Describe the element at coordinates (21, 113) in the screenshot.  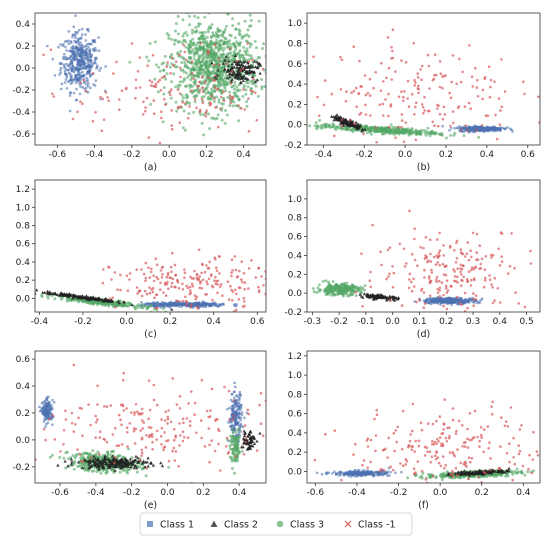
I see `y-tick-label: -0.4` at that location.